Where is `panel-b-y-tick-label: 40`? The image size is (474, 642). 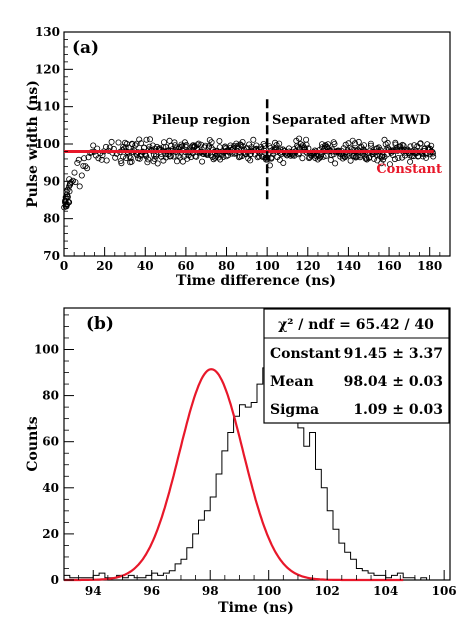
panel-b-y-tick-label: 40 is located at coordinates (50, 488).